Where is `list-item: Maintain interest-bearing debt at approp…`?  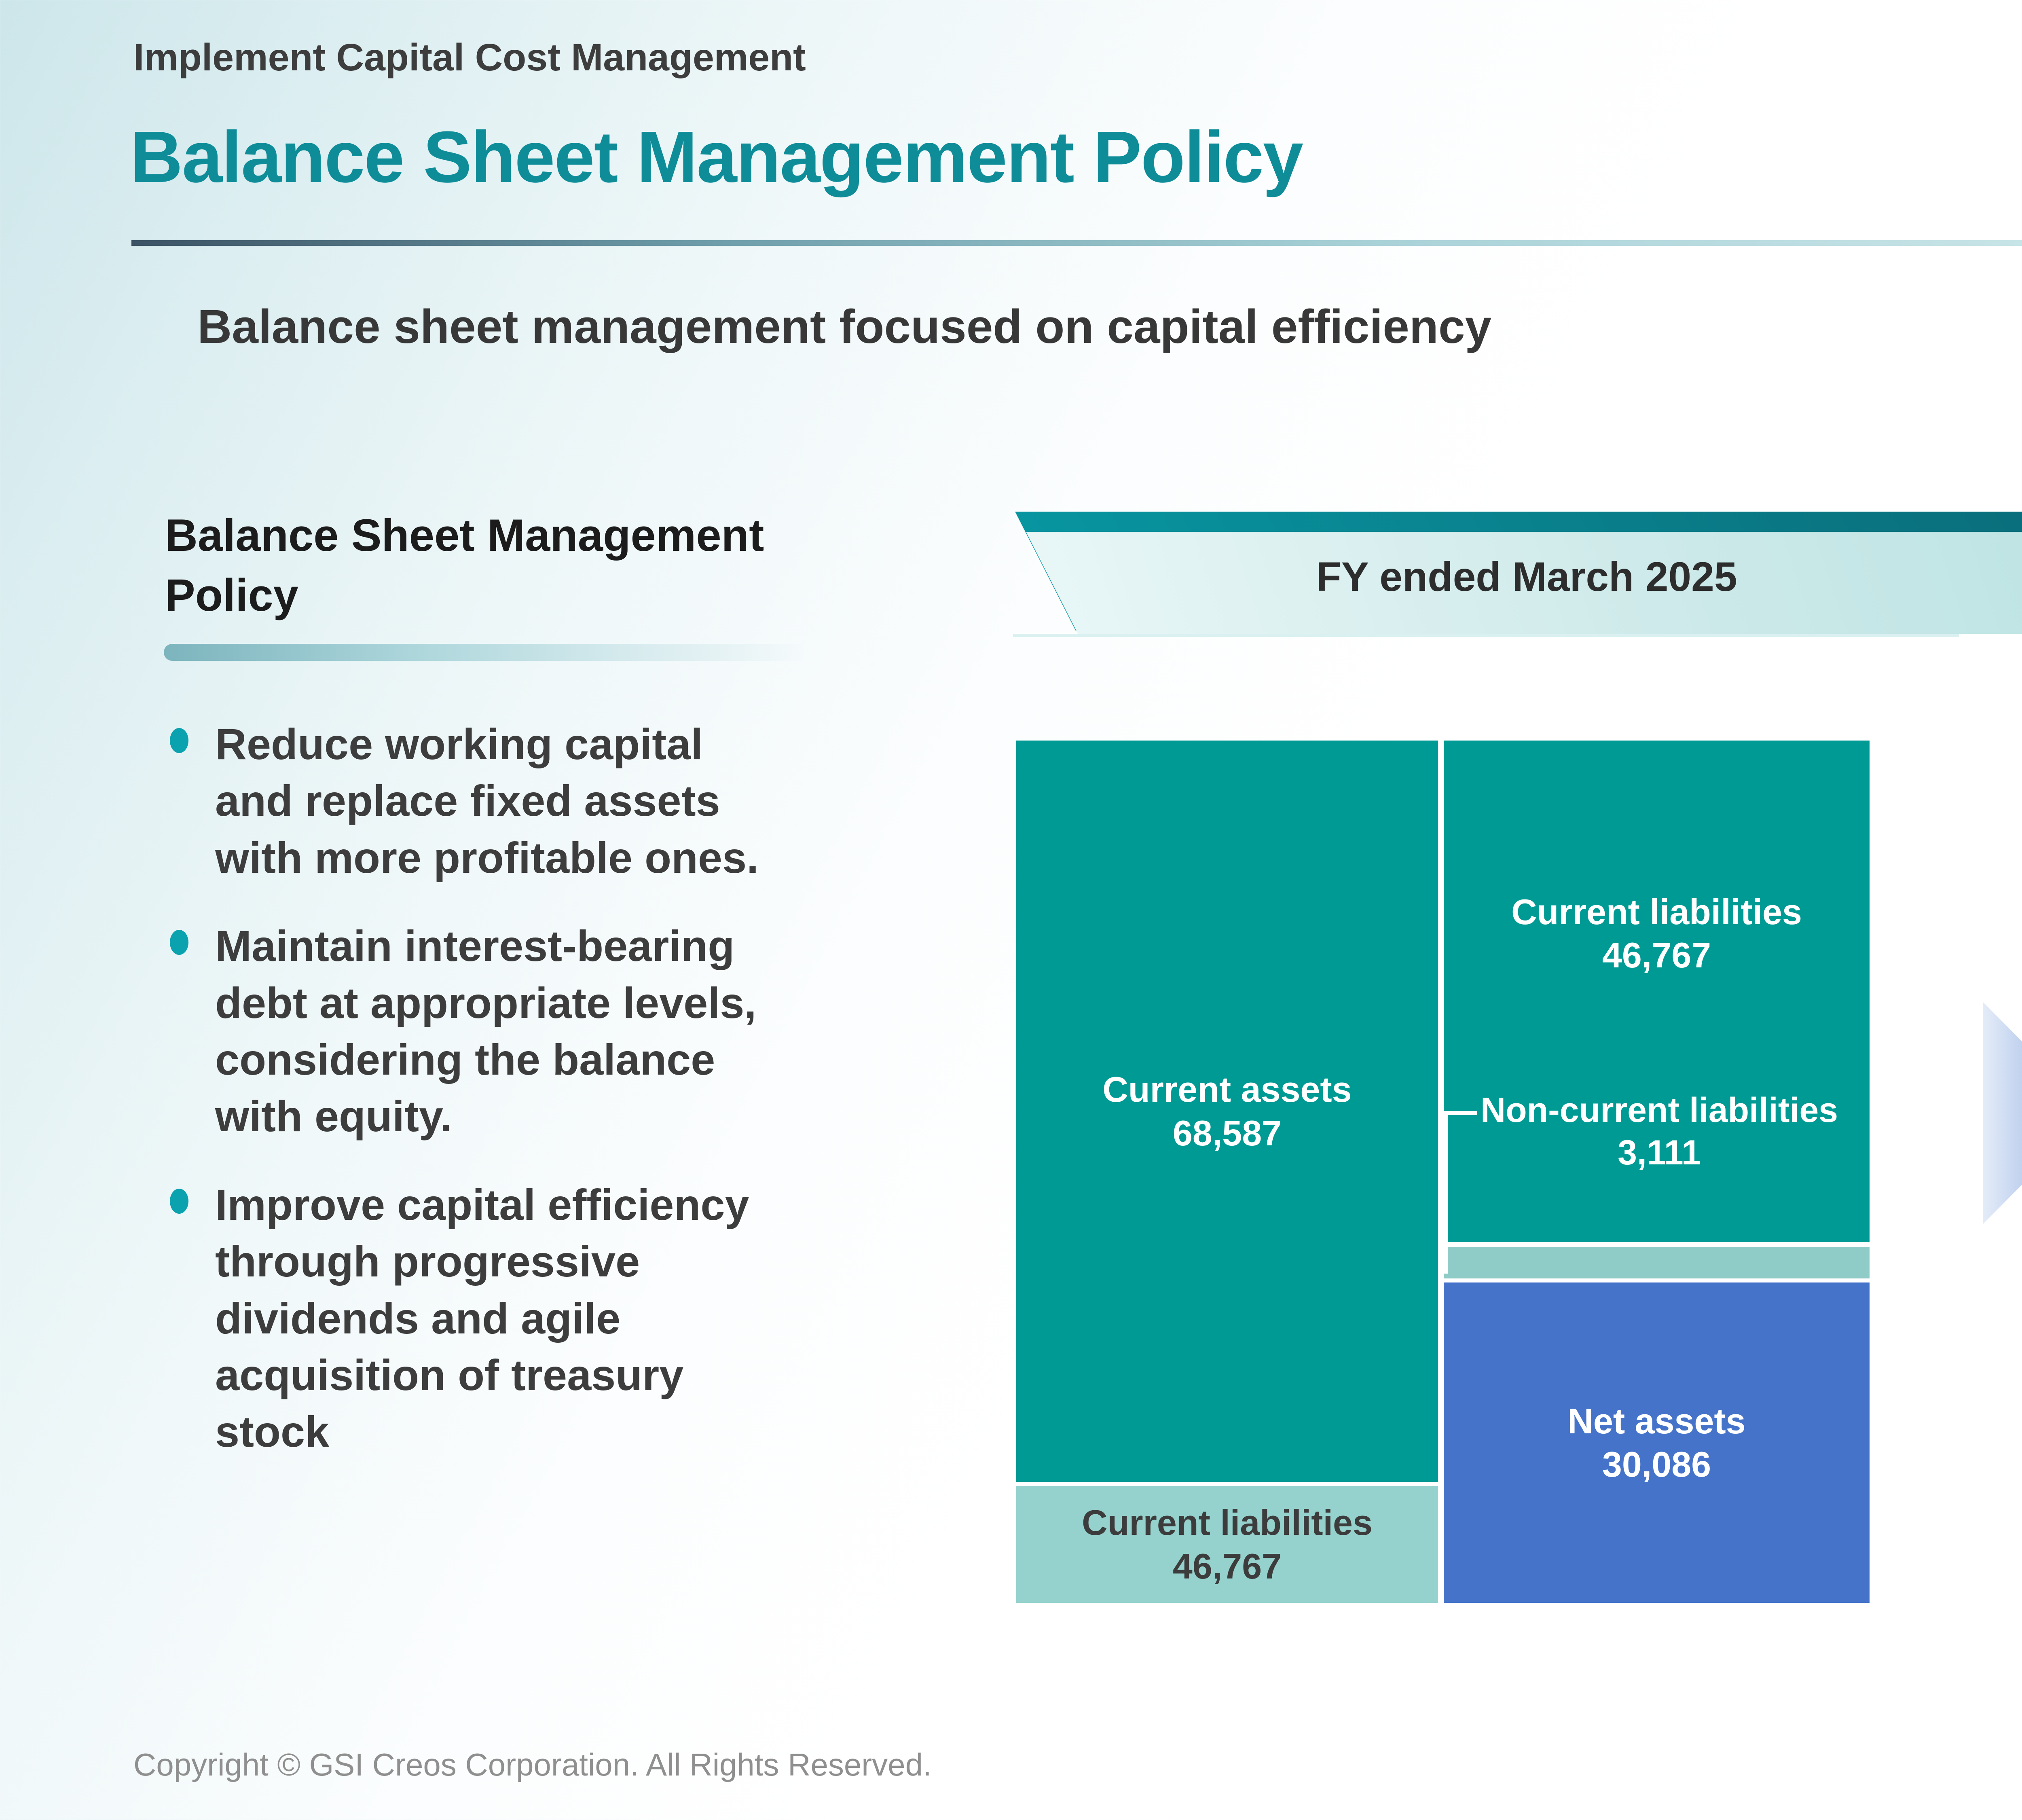
list-item: Maintain interest-bearing debt at approp… is located at coordinates (554, 1031).